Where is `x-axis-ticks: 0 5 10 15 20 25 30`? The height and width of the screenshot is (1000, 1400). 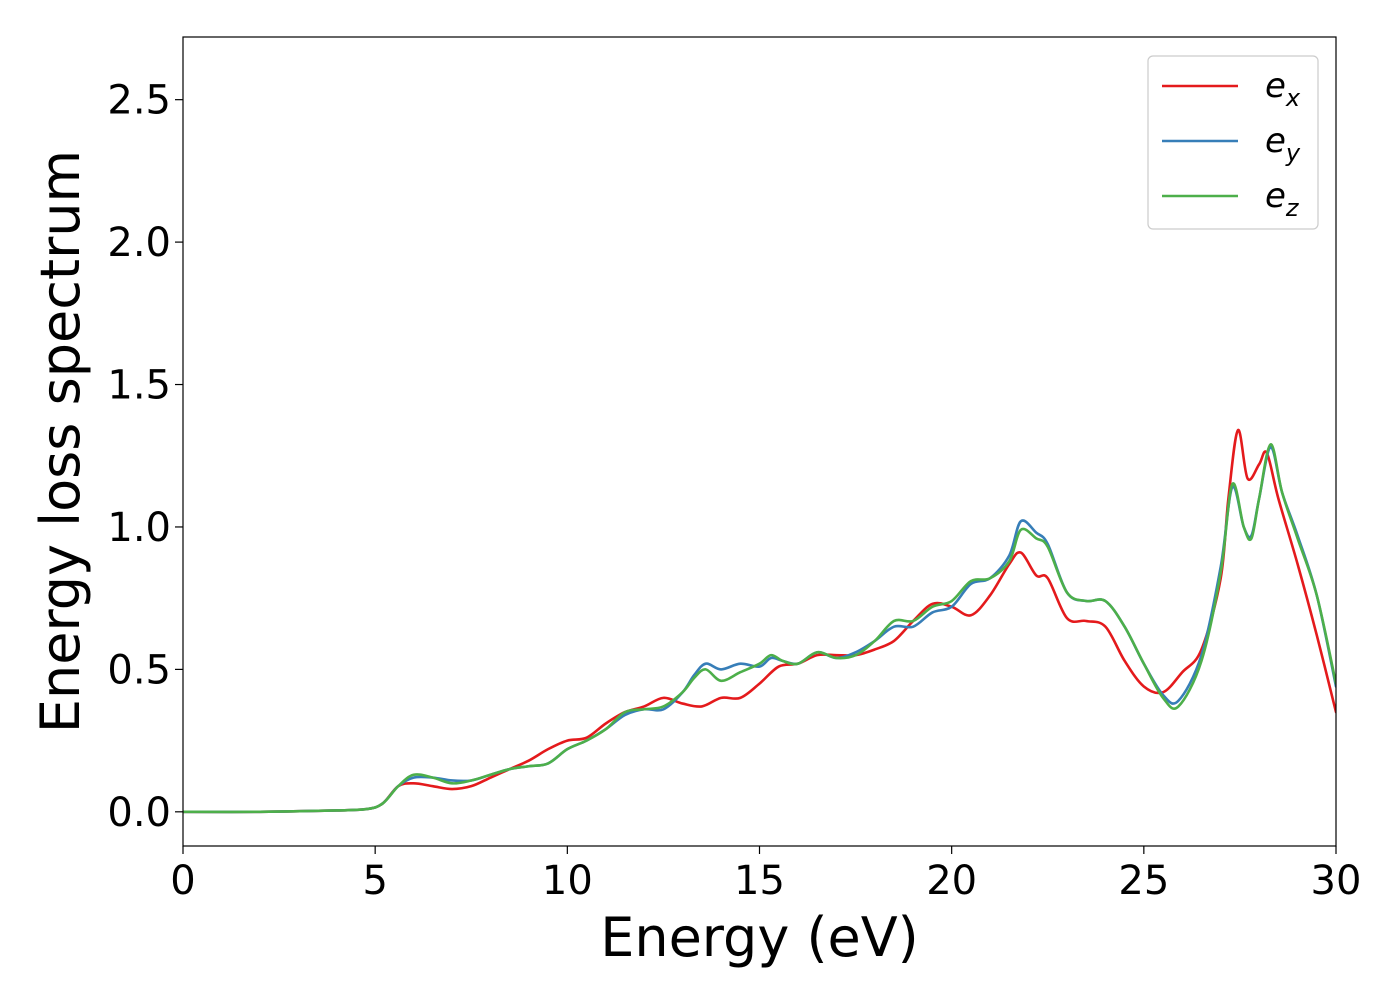
x-axis-ticks: 0 5 10 15 20 25 30 is located at coordinates (765, 875).